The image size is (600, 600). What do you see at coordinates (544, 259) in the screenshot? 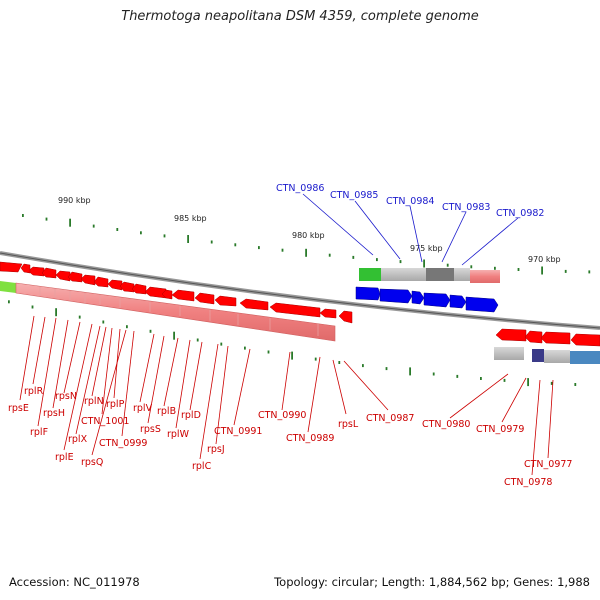
I see `ruler-label-970: 970 kbp` at bounding box center [544, 259].